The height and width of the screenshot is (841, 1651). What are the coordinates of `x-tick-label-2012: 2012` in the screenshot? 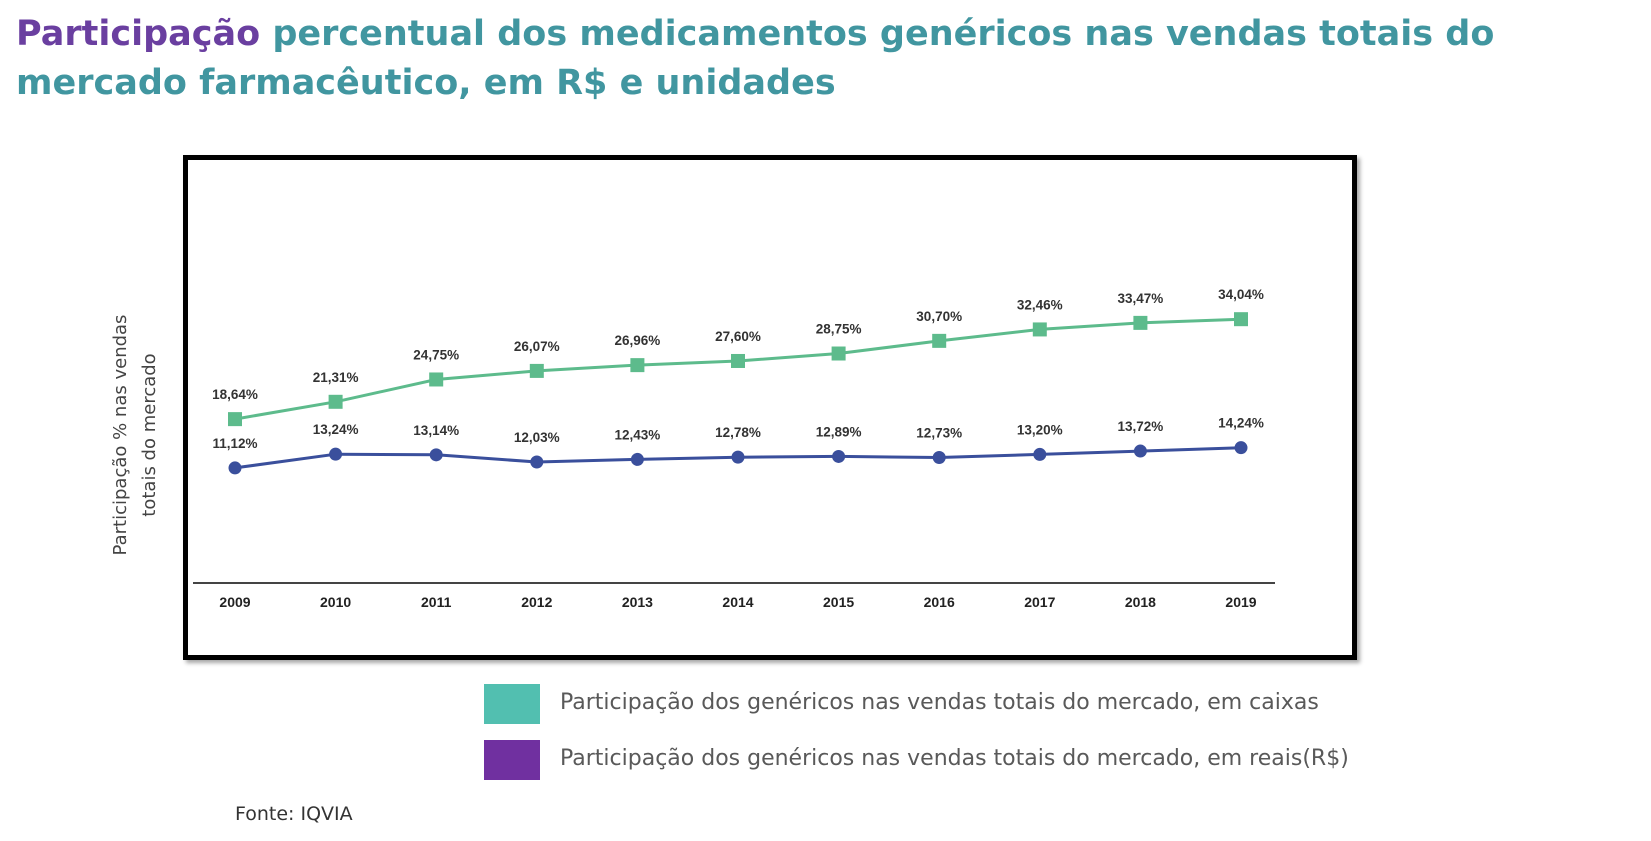 It's located at (536, 602).